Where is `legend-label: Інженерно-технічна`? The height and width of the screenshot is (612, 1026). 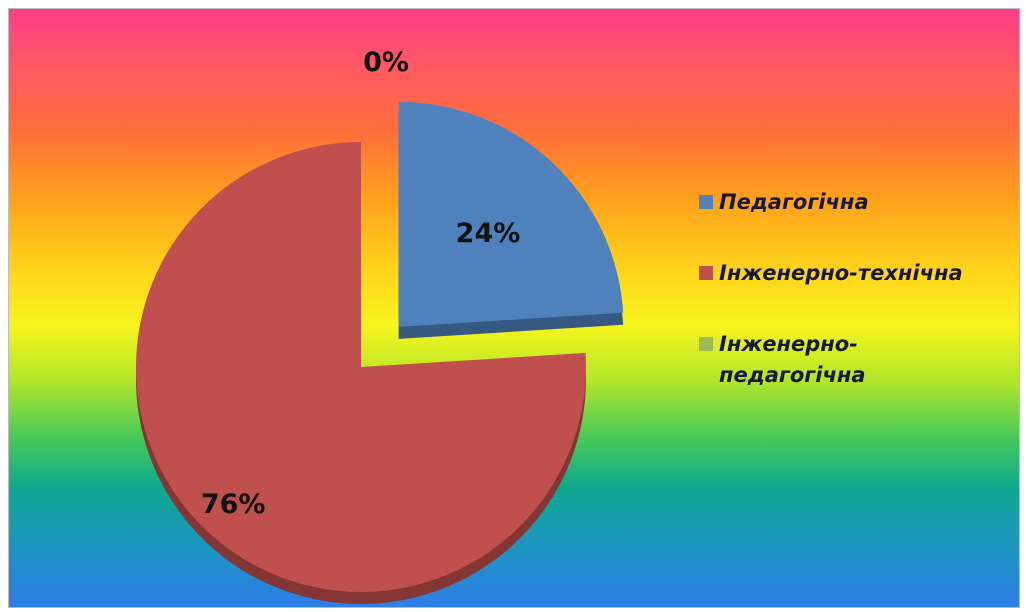
legend-label: Інженерно-технічна is located at coordinates (841, 273).